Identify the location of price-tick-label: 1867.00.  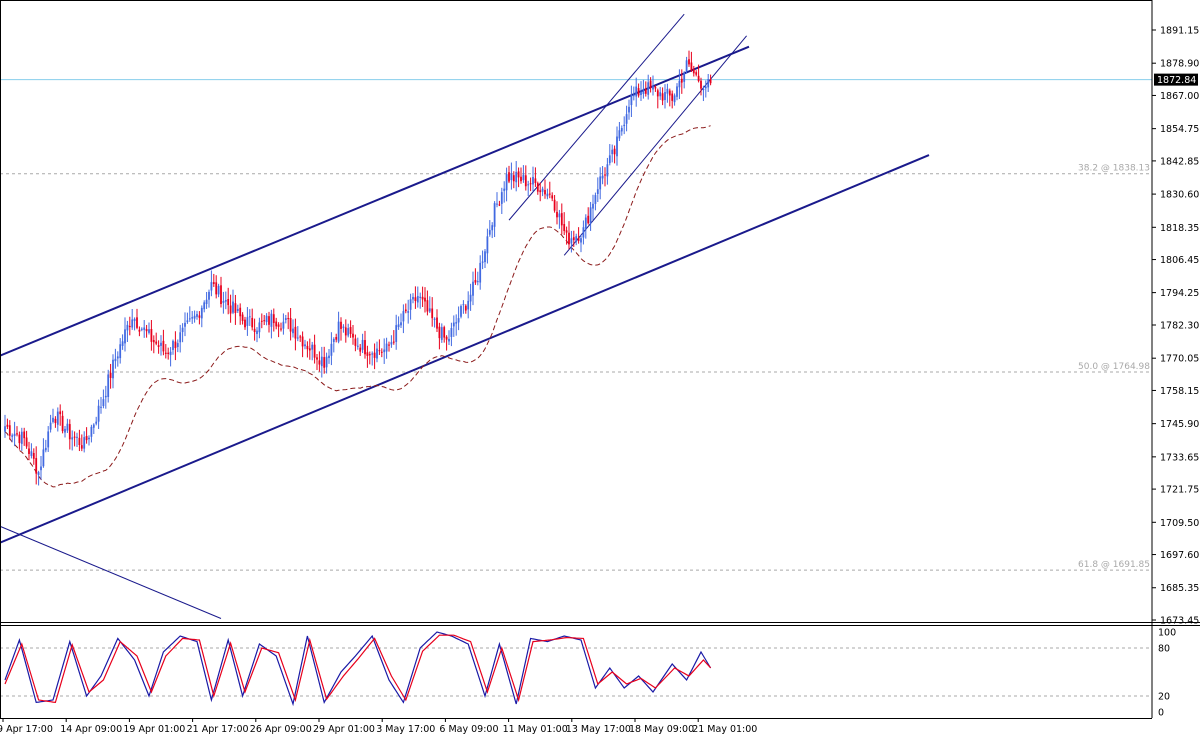
(1179, 96).